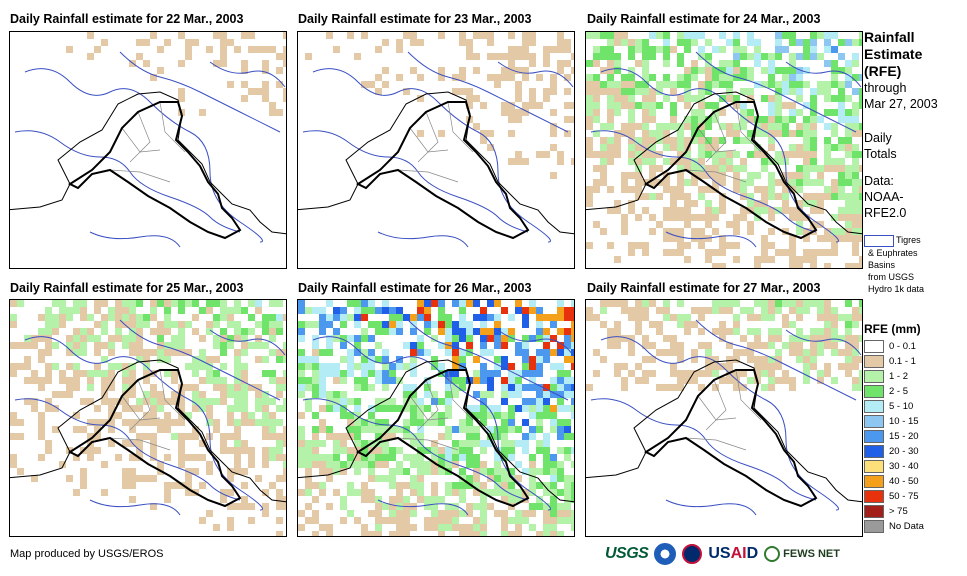 Image resolution: width=967 pixels, height=576 pixels. I want to click on river-line, so click(415, 181).